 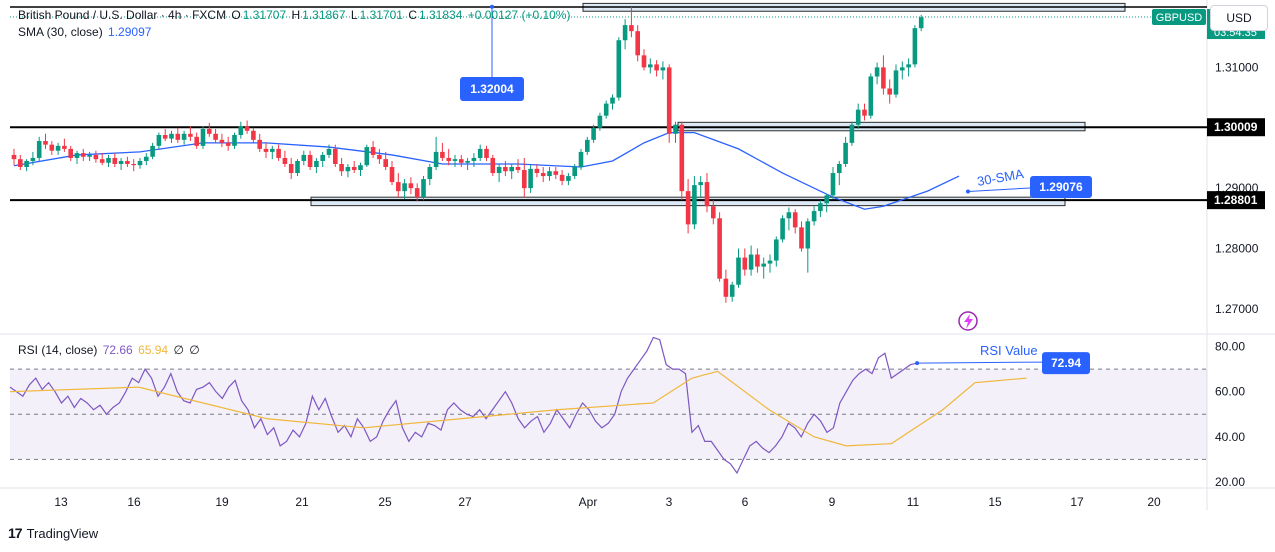 I want to click on rsi-annotation-dot, so click(x=917, y=363).